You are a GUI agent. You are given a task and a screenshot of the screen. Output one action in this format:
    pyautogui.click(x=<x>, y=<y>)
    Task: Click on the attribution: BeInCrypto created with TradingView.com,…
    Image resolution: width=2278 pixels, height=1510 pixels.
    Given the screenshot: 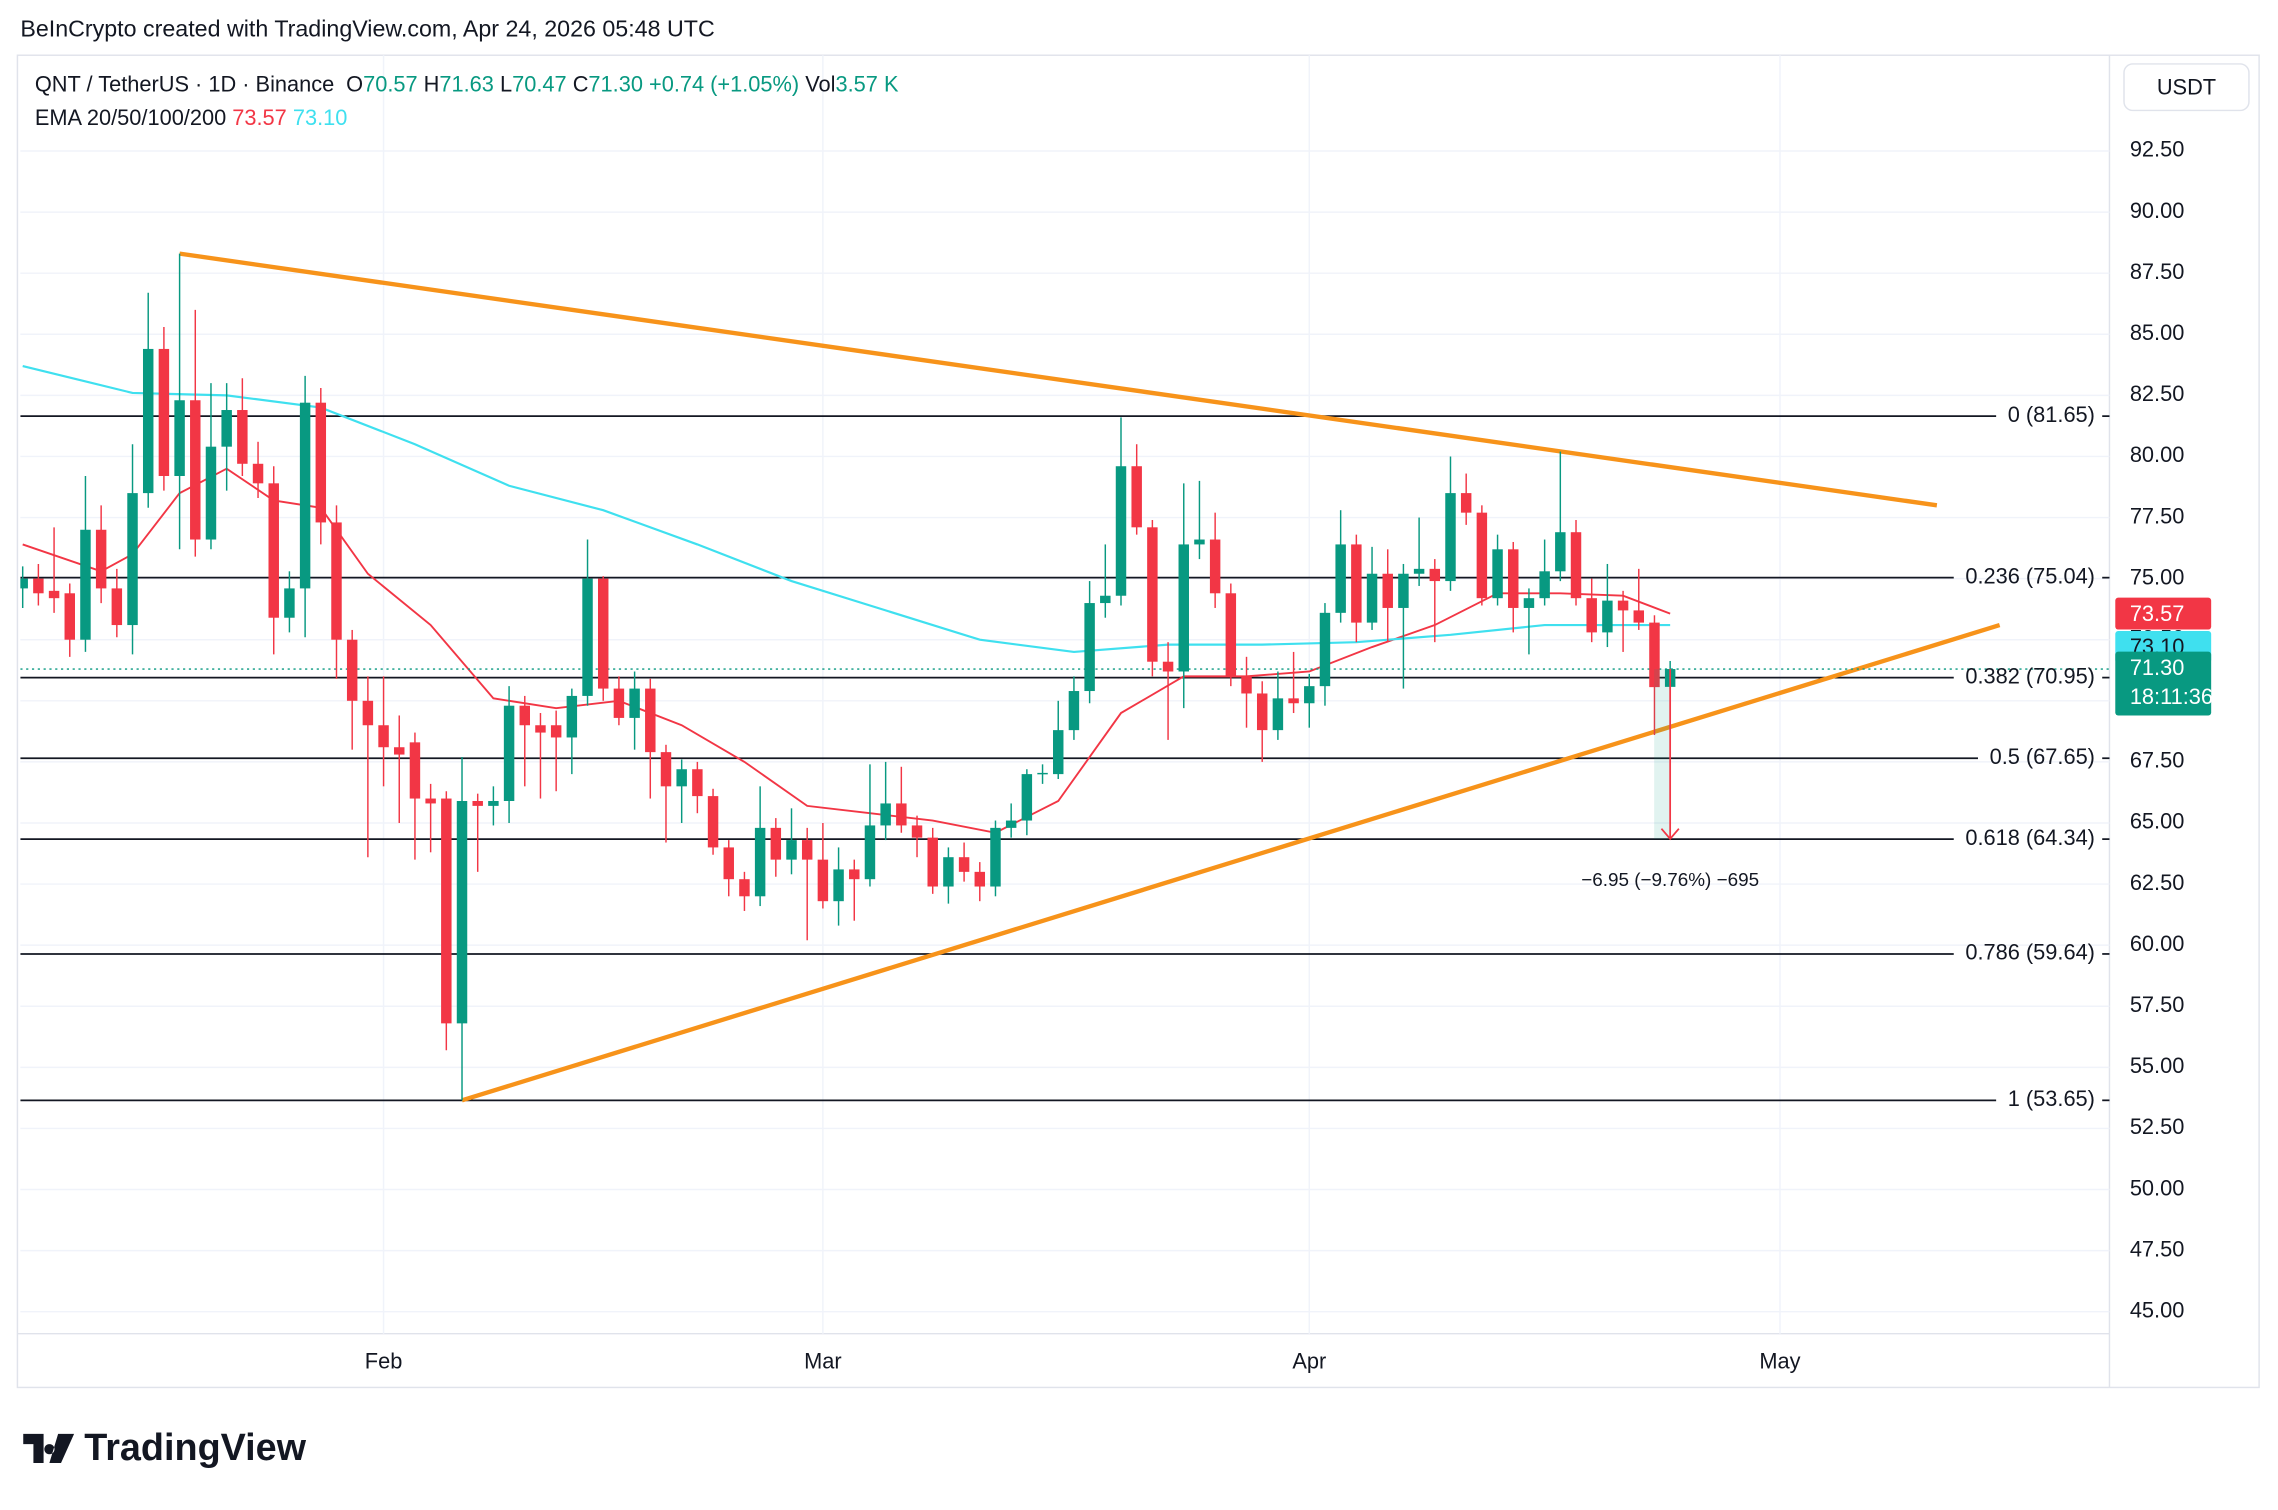 What is the action you would take?
    pyautogui.click(x=367, y=29)
    